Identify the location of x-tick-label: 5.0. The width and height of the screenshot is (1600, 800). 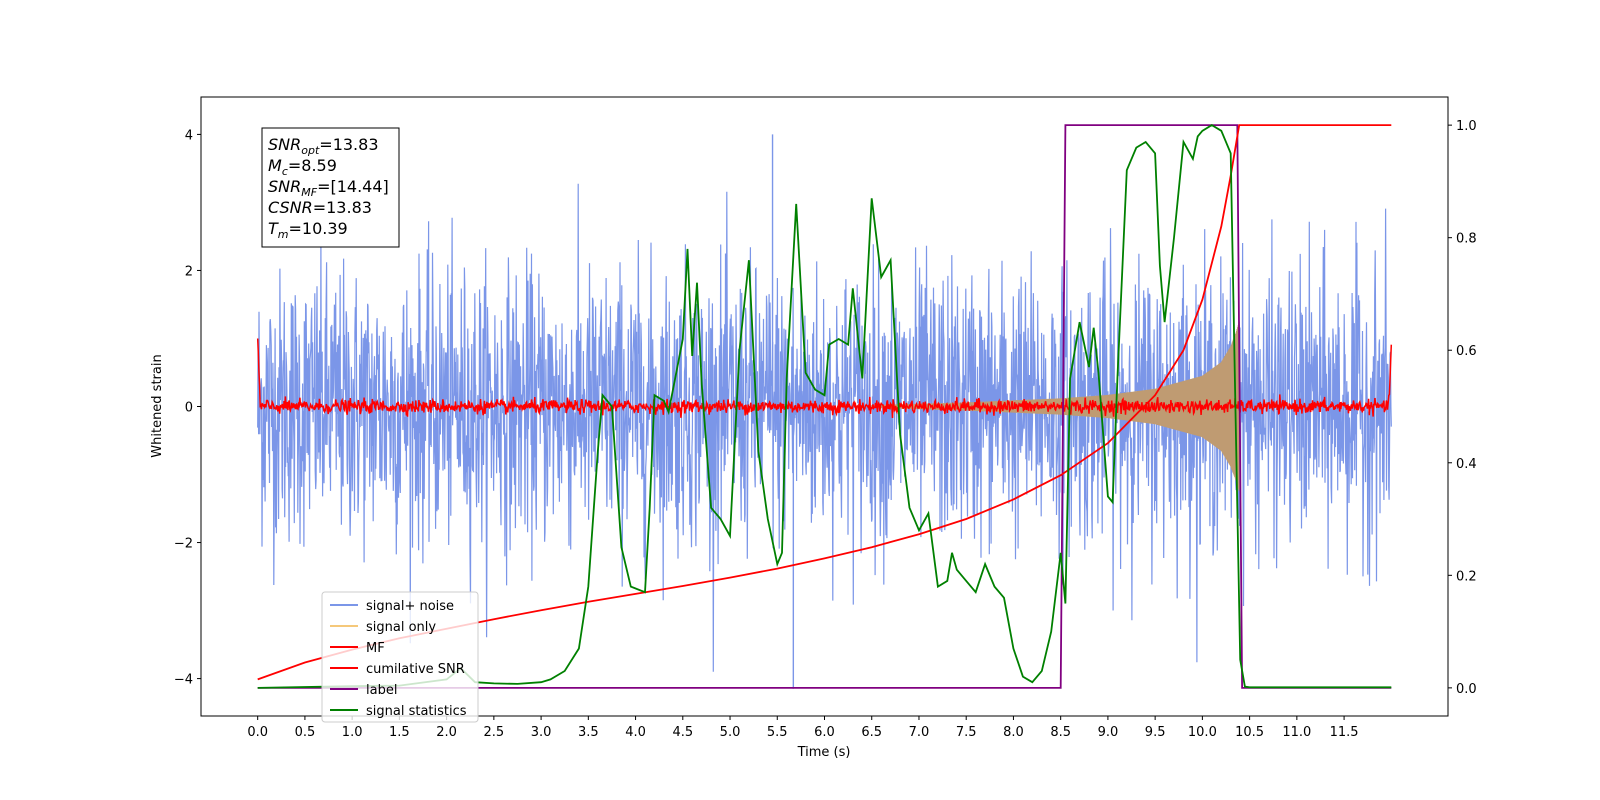
(730, 732).